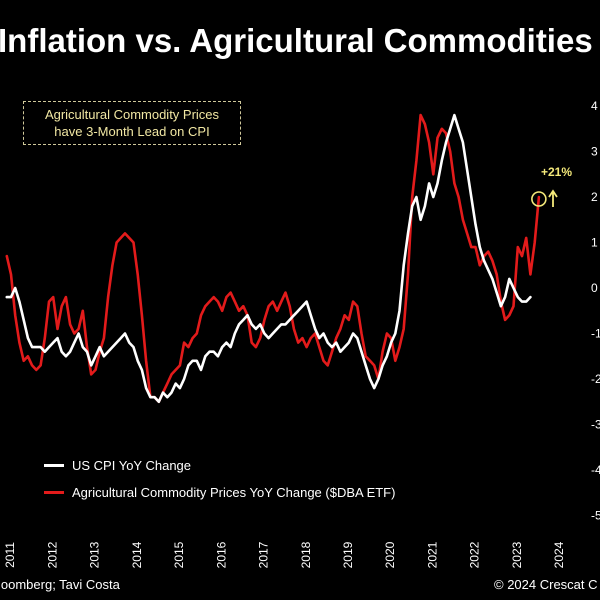  What do you see at coordinates (306, 554) in the screenshot?
I see `x-tick-label: 2018` at bounding box center [306, 554].